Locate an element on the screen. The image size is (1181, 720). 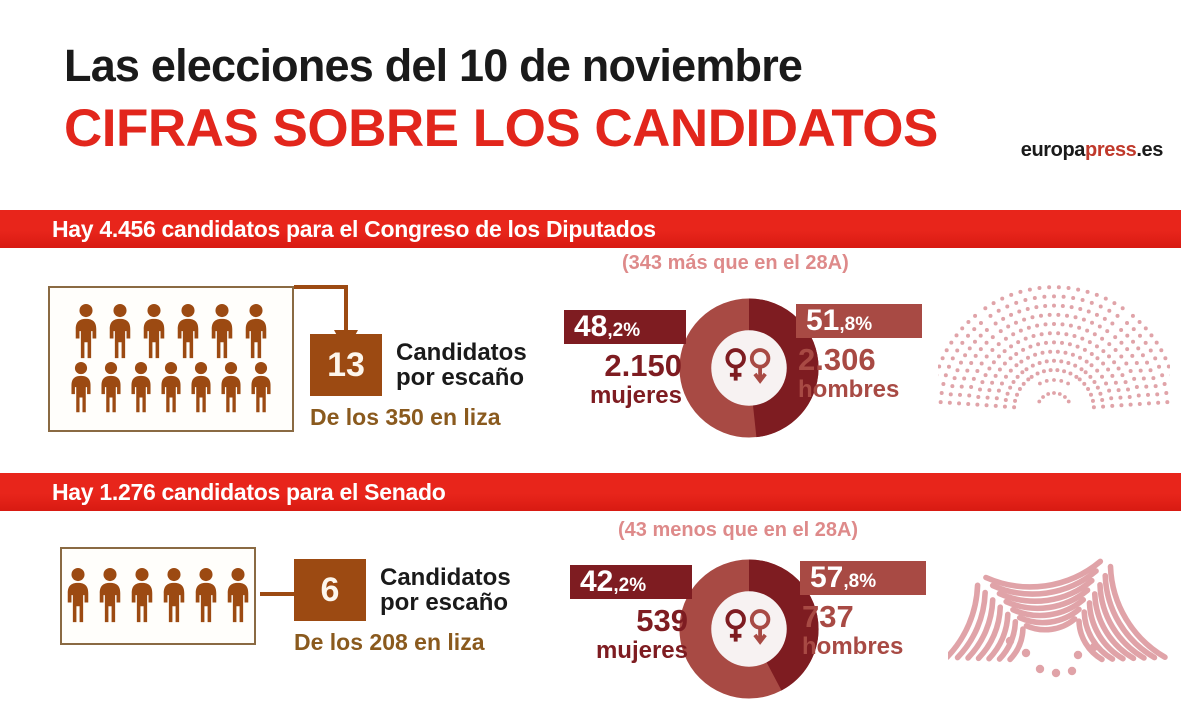
senate-seats-note: De los 208 en liza is located at coordinates (389, 642).